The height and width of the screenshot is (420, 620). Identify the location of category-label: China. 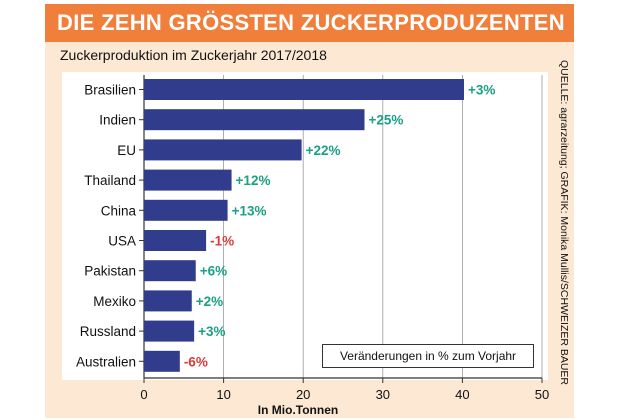
(119, 210).